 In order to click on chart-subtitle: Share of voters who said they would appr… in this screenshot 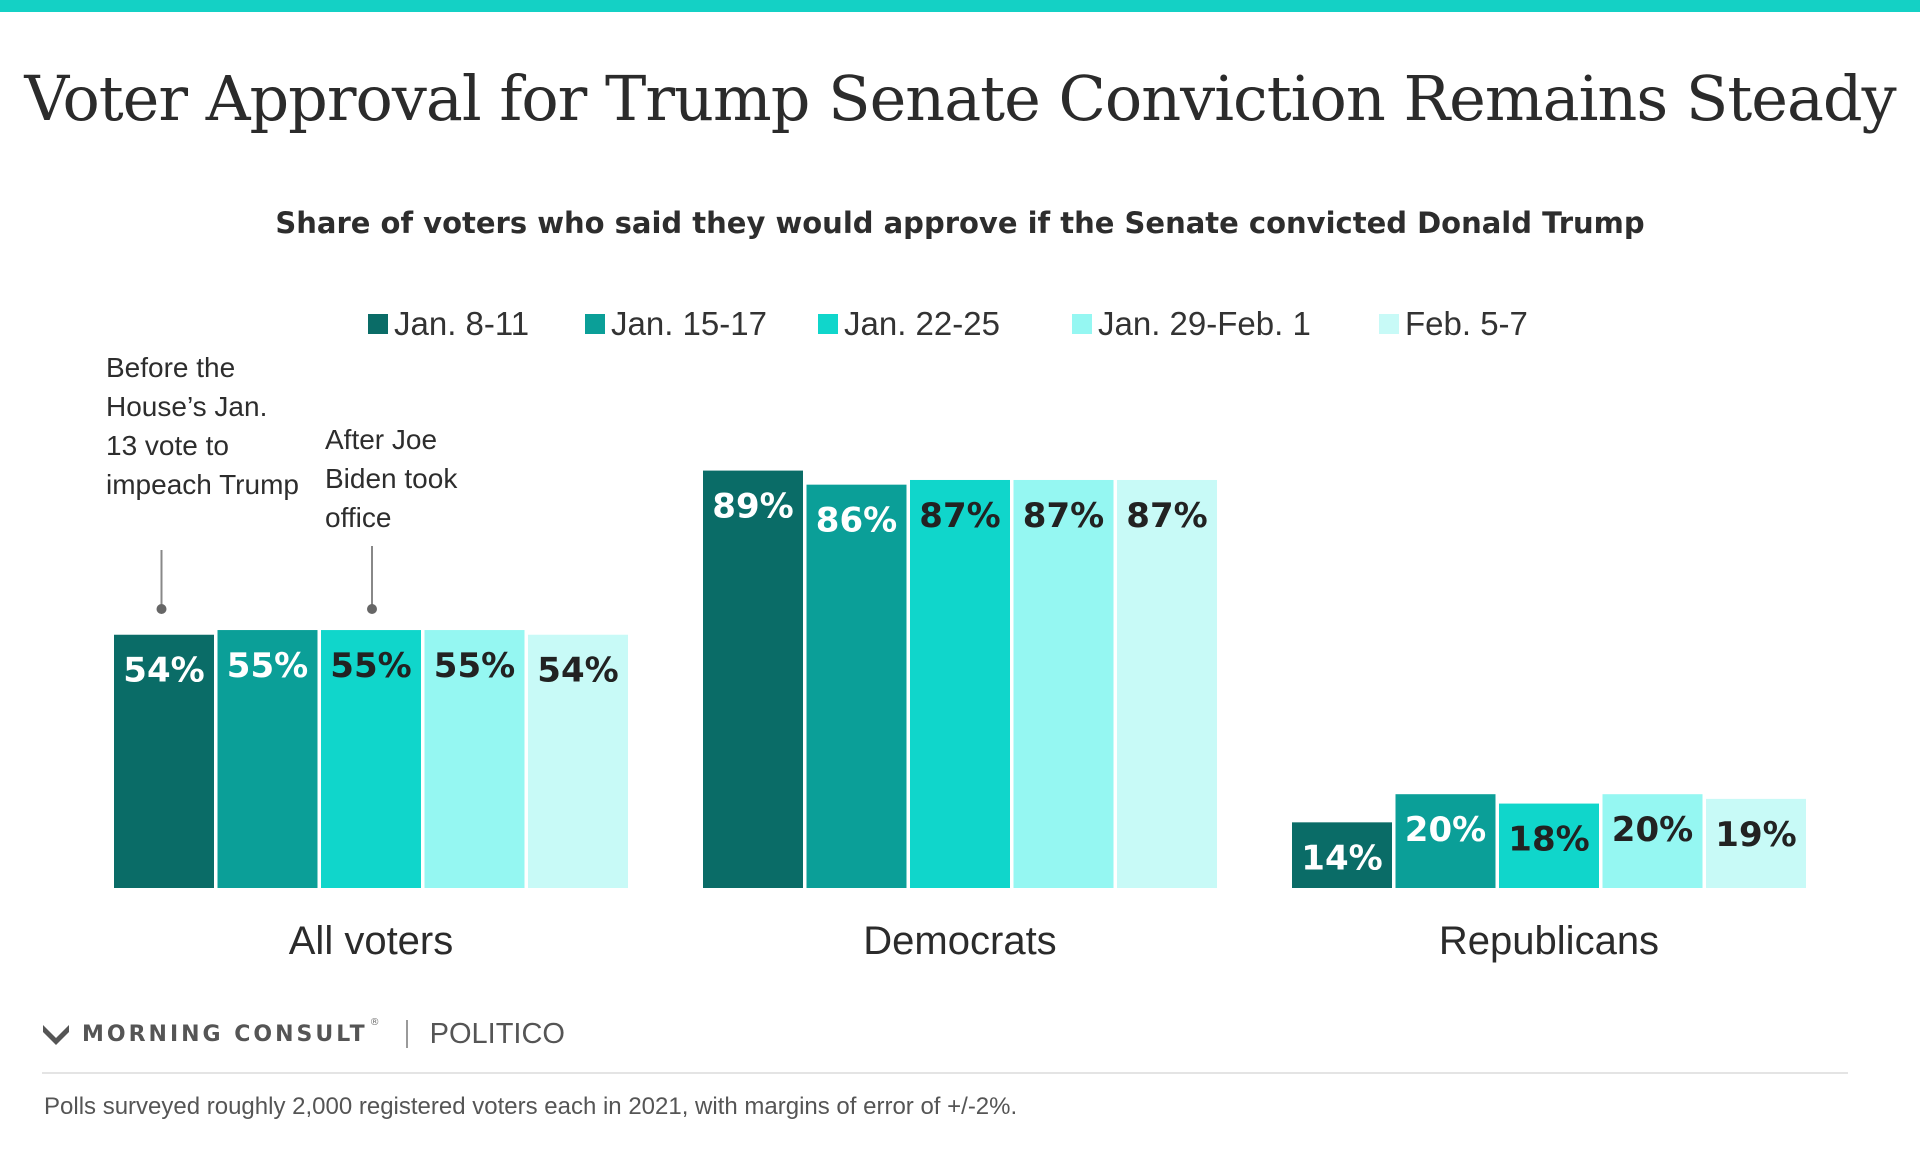, I will do `click(960, 223)`.